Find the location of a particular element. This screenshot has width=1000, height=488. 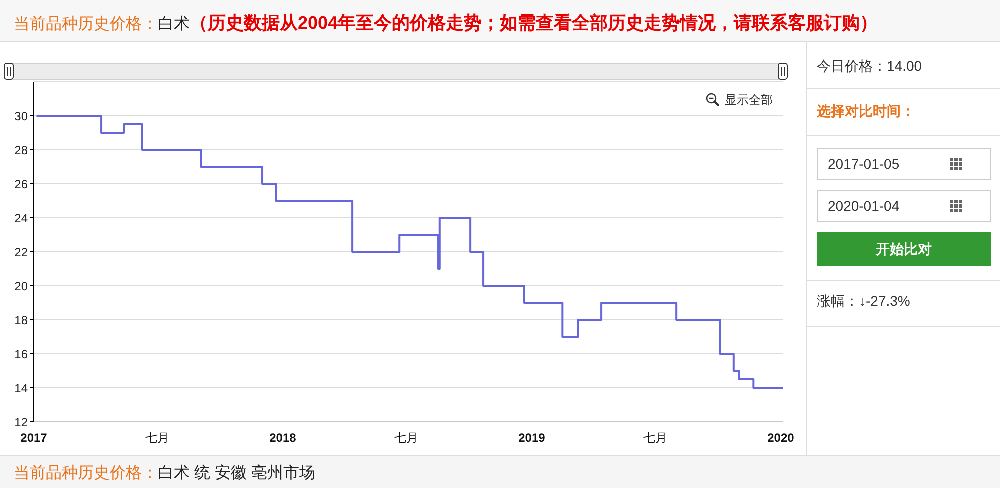

y-tick-label: 28 is located at coordinates (21, 150).